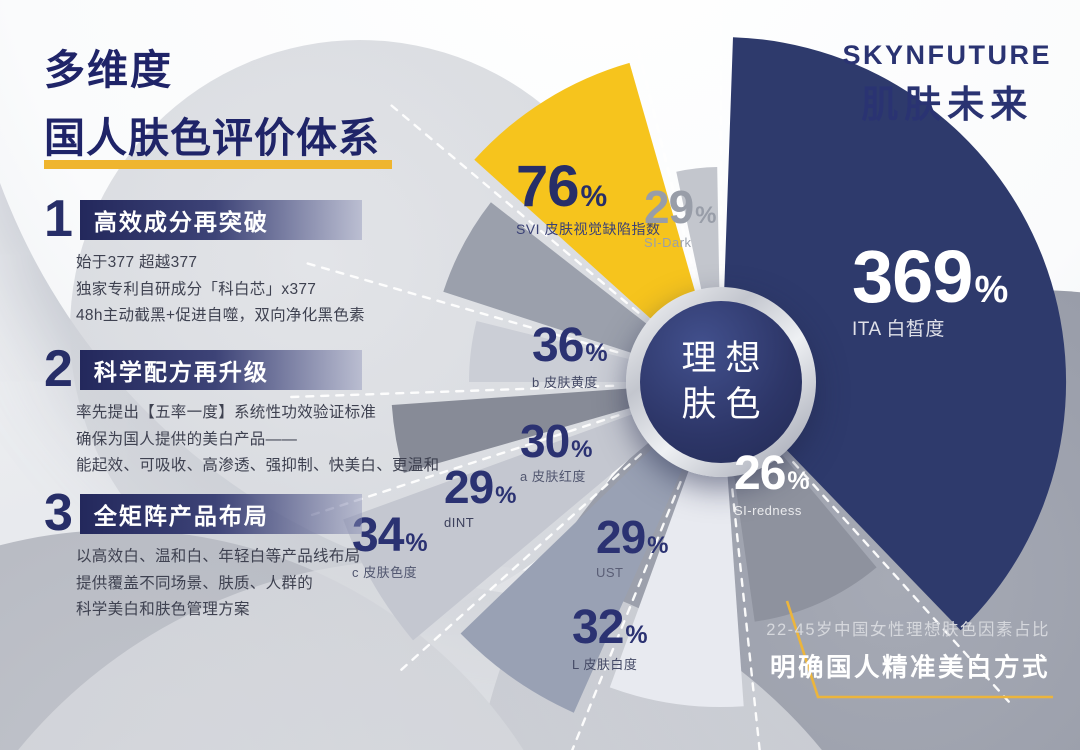  Describe the element at coordinates (181, 516) in the screenshot. I see `section-3-title: 全矩阵产品布局` at that location.